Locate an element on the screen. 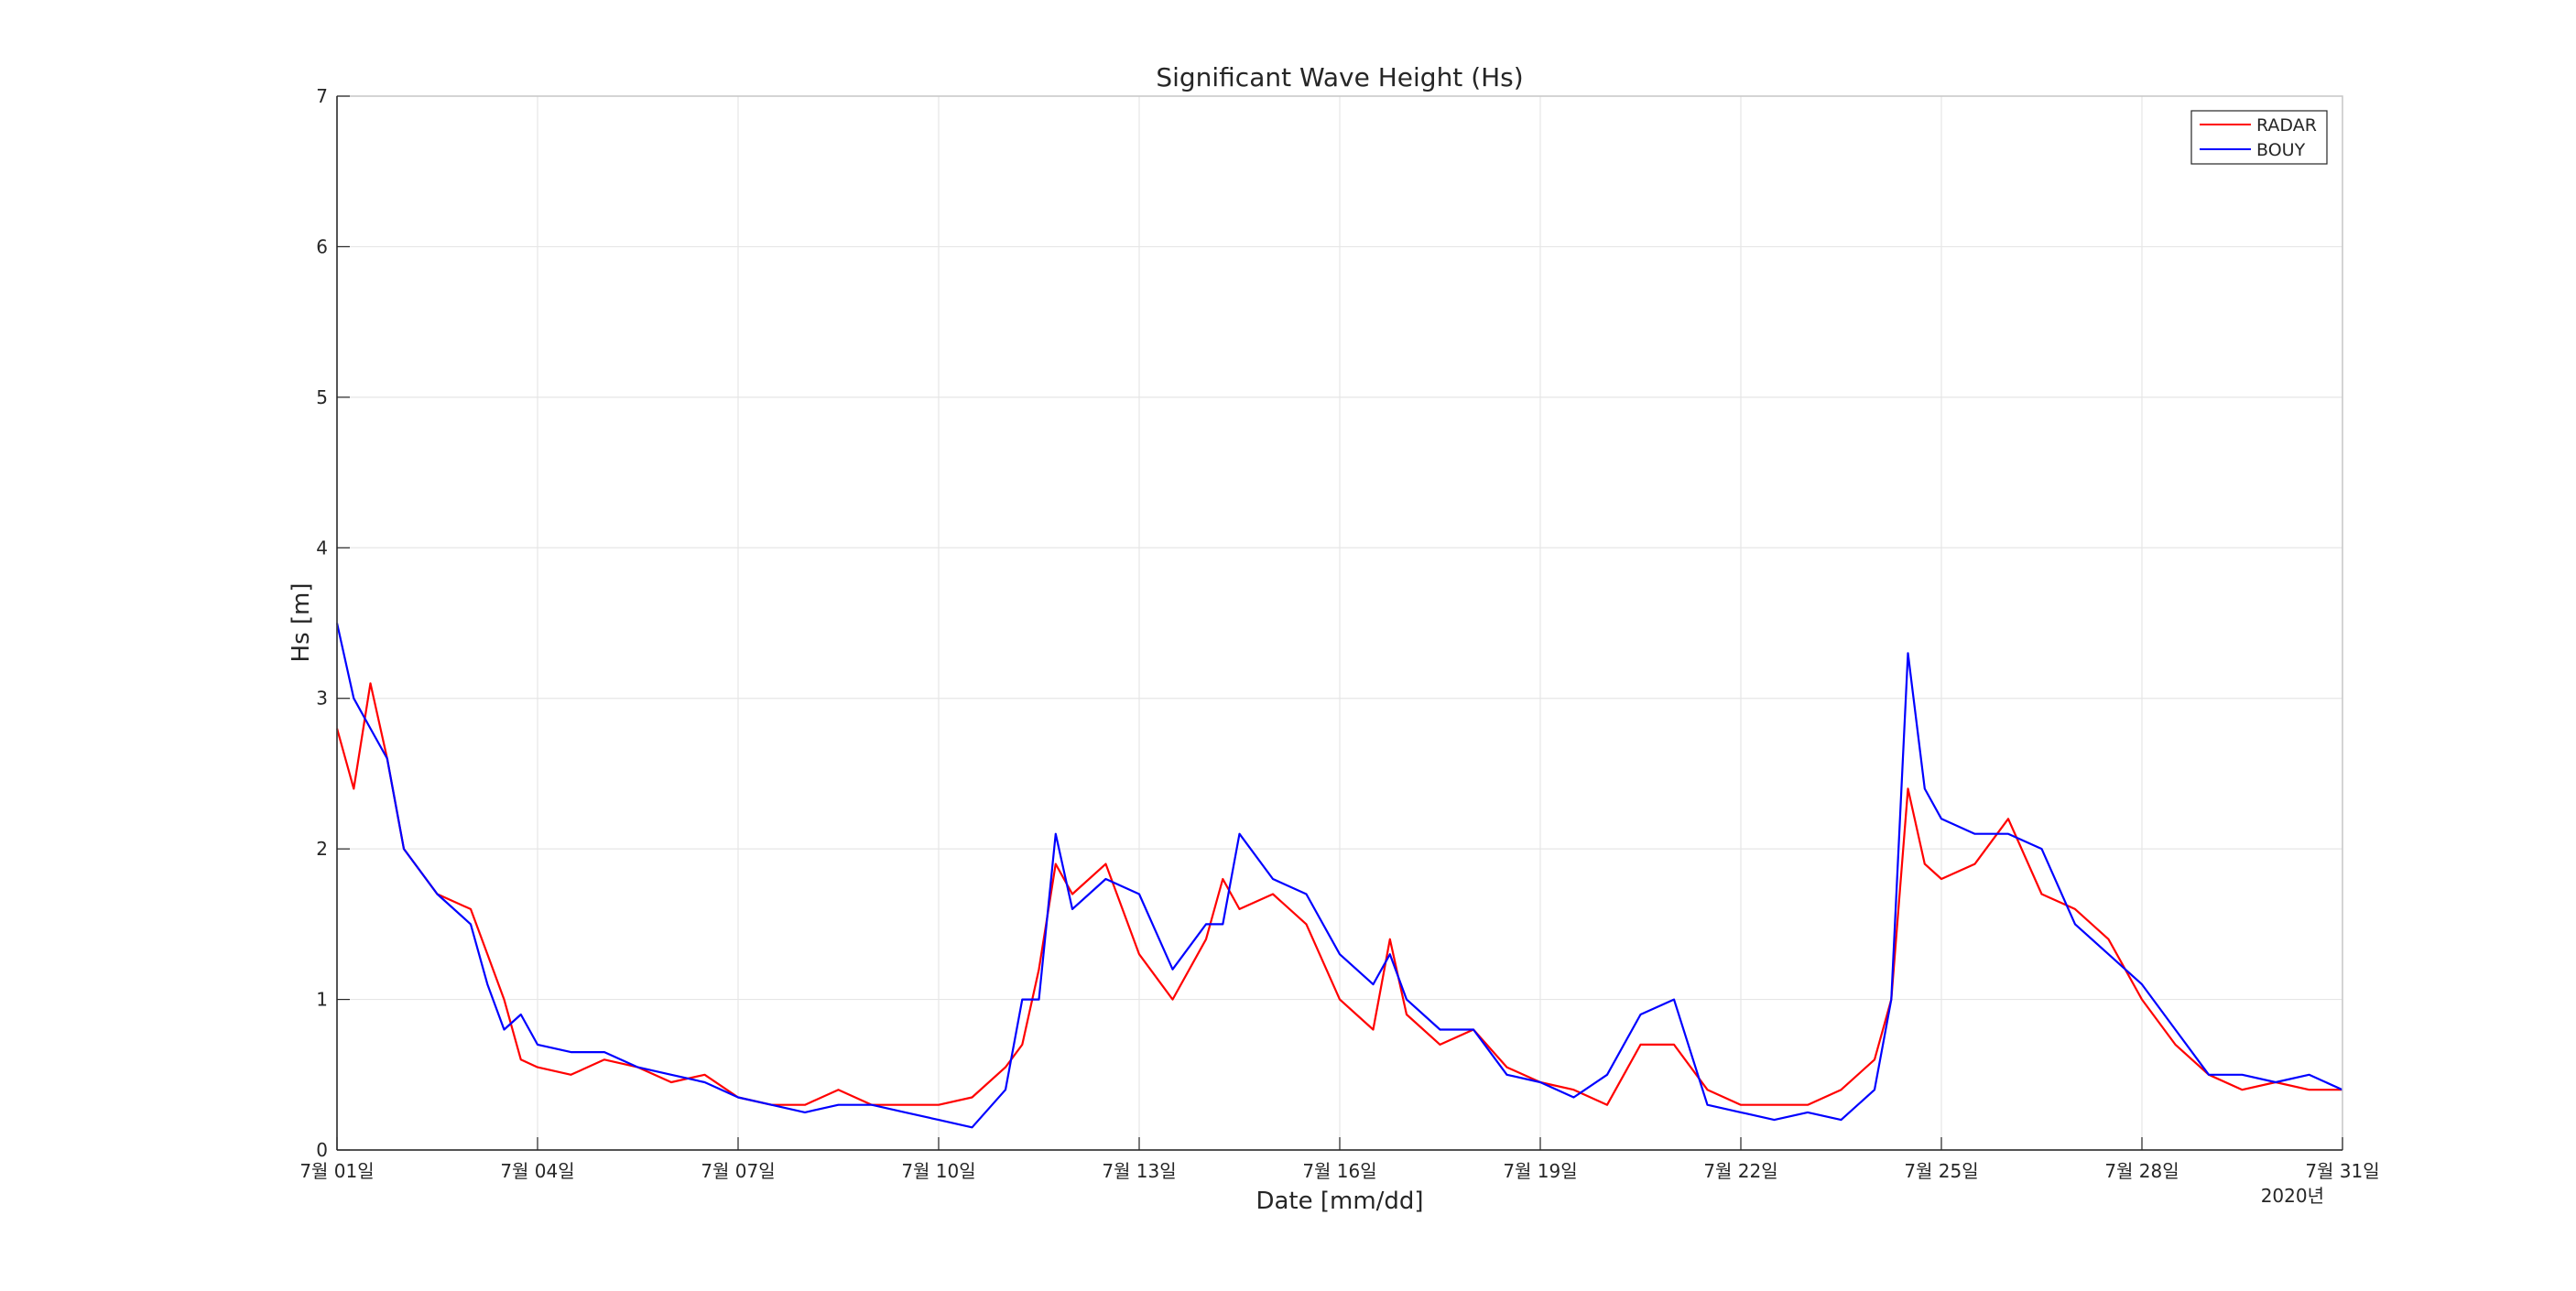 This screenshot has height=1291, width=2576. x-tick-label: 7월 28일 is located at coordinates (2141, 1171).